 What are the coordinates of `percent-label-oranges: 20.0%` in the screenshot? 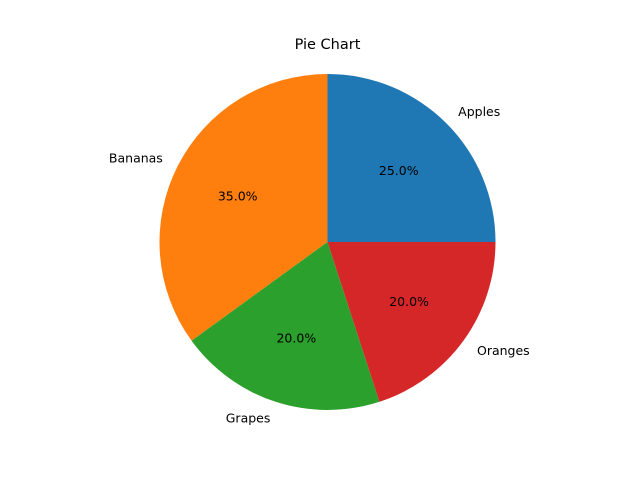 It's located at (409, 301).